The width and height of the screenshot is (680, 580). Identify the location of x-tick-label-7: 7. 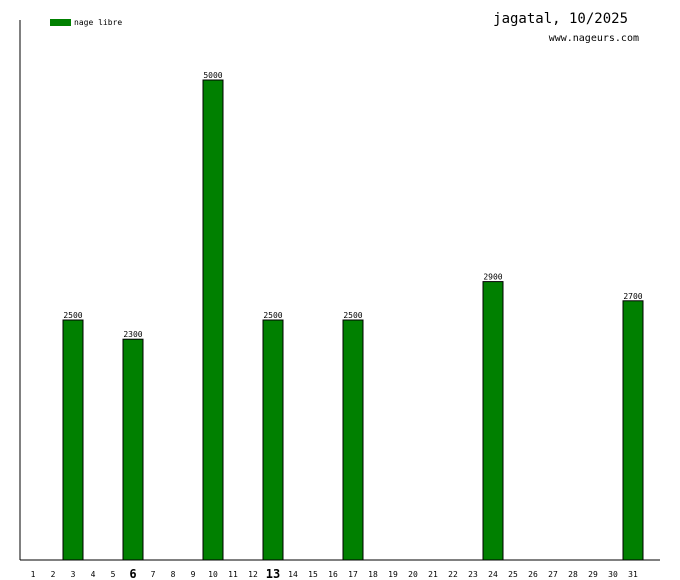
(153, 574).